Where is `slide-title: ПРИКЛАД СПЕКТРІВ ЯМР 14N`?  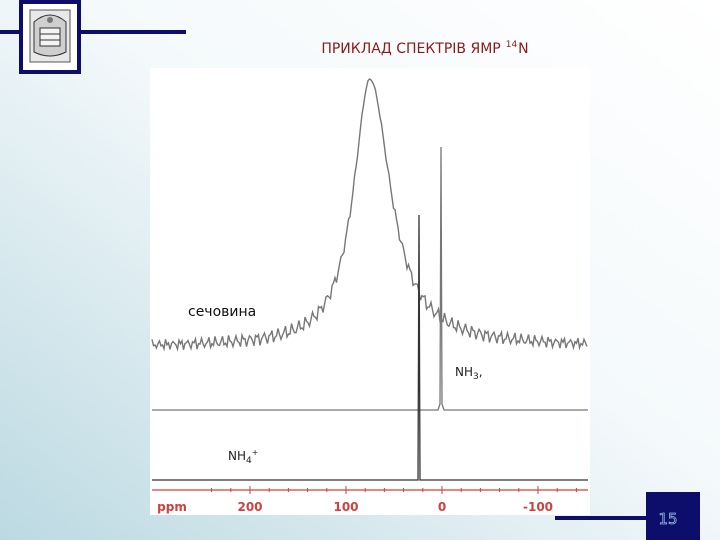 slide-title: ПРИКЛАД СПЕКТРІВ ЯМР 14N is located at coordinates (424, 48).